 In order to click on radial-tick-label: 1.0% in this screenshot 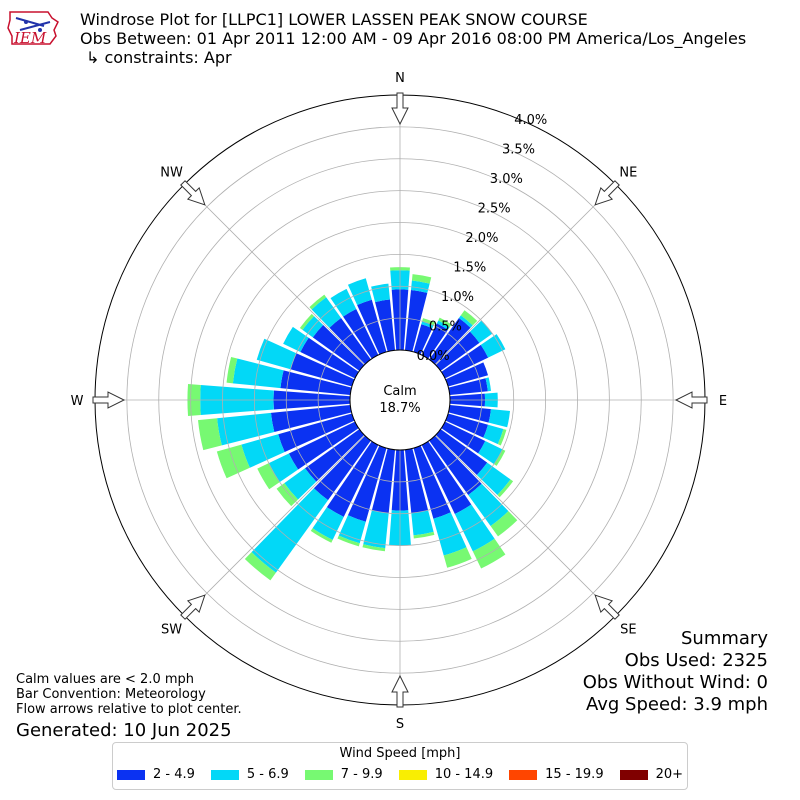, I will do `click(457, 297)`.